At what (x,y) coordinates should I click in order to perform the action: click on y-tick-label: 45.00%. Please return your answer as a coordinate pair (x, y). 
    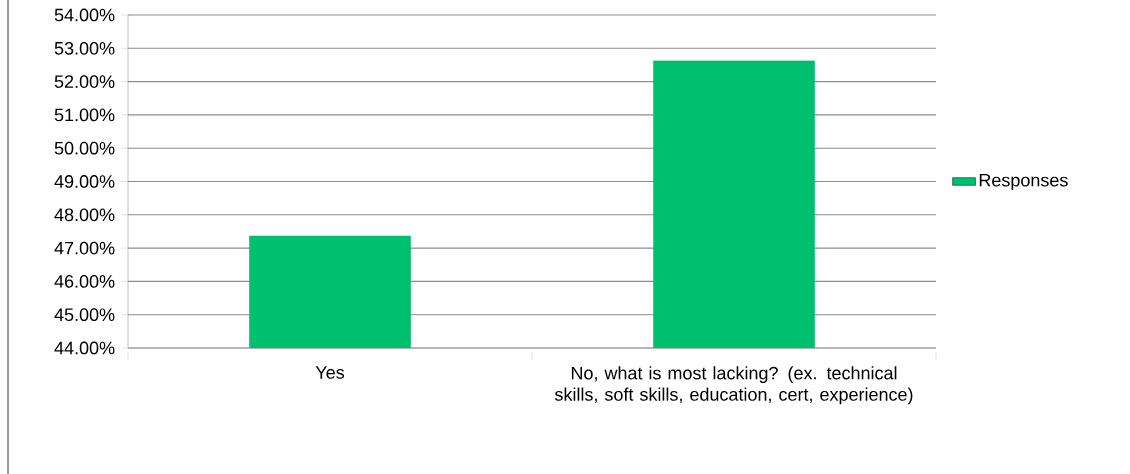
    Looking at the image, I should click on (84, 315).